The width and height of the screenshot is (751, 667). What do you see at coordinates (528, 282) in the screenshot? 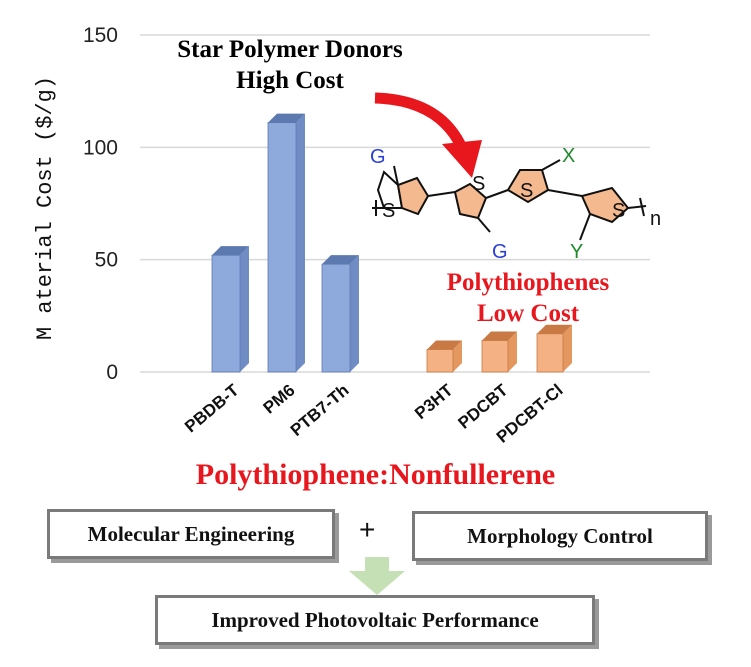
I see `polythiophene-annotation-line1: Polythiophenes` at bounding box center [528, 282].